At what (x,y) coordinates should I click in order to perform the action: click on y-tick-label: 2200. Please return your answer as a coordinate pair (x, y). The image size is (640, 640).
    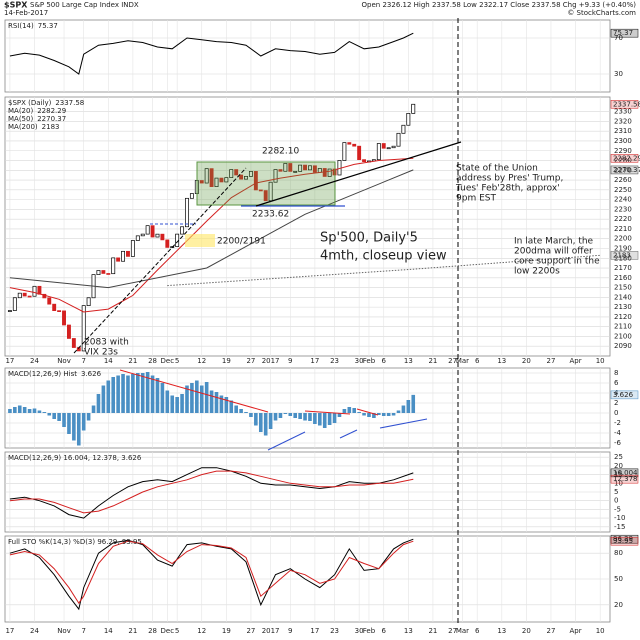
    Looking at the image, I should click on (623, 239).